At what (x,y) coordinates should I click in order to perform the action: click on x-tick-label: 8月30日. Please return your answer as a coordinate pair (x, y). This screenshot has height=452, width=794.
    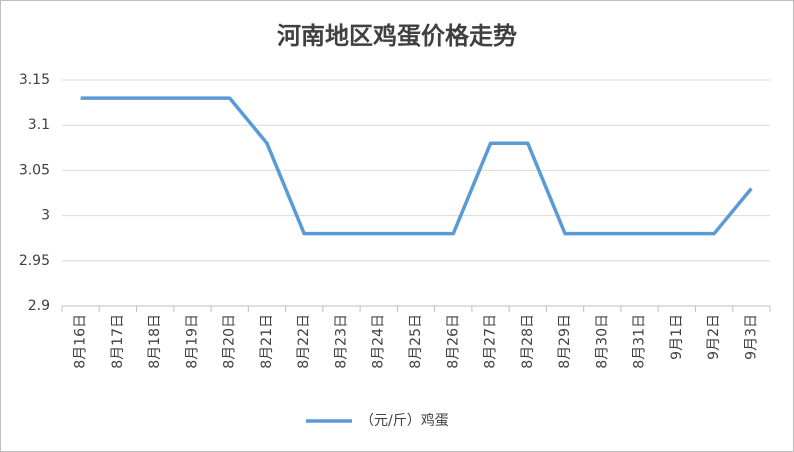
    Looking at the image, I should click on (602, 341).